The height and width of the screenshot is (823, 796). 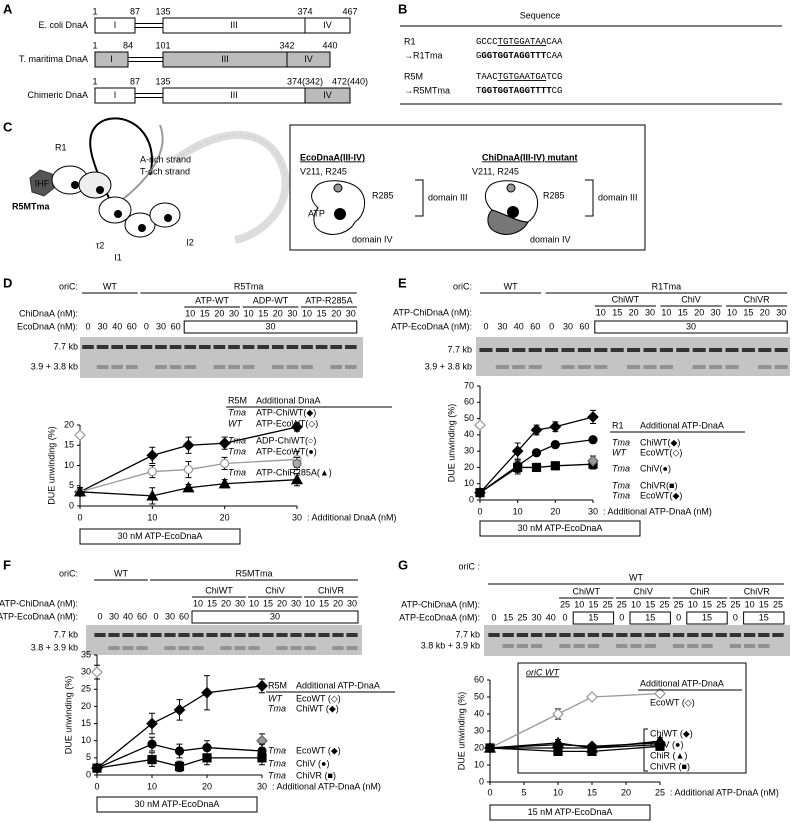 I want to click on row-label: EcoDnaA (nM):, so click(x=47, y=326).